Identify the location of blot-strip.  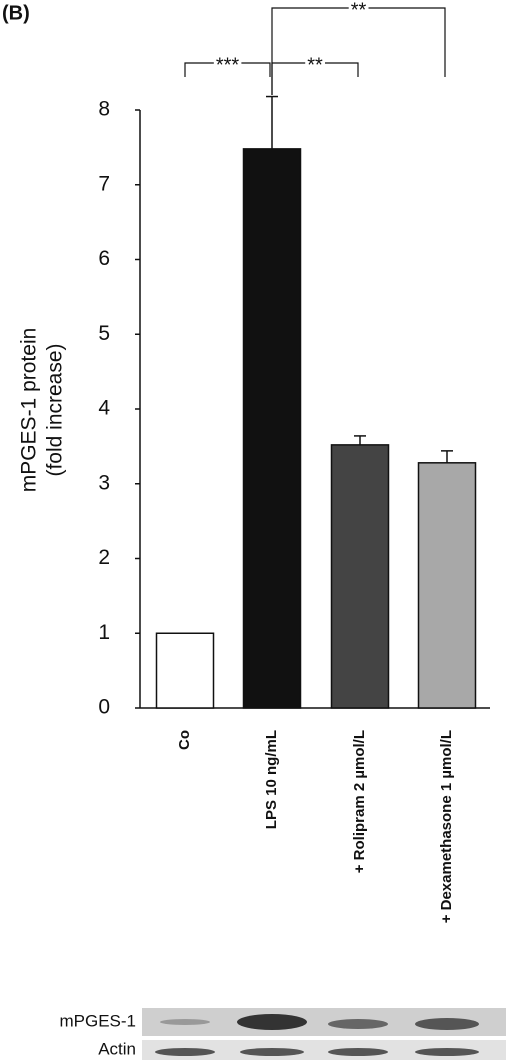
(324, 1050).